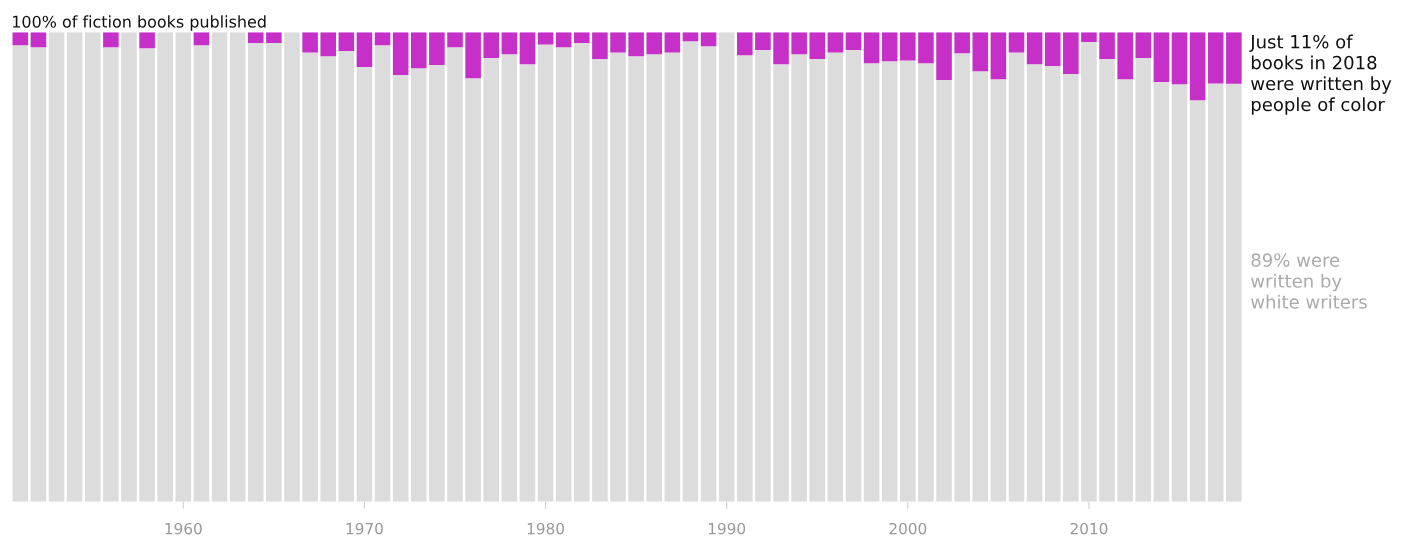  What do you see at coordinates (545, 528) in the screenshot?
I see `x-tick-label: 1980` at bounding box center [545, 528].